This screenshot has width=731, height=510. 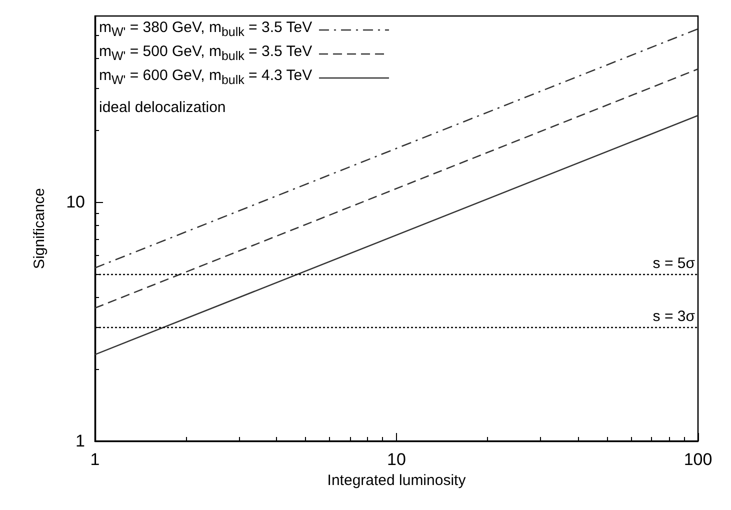 I want to click on x-tick-label: 100, so click(x=698, y=459).